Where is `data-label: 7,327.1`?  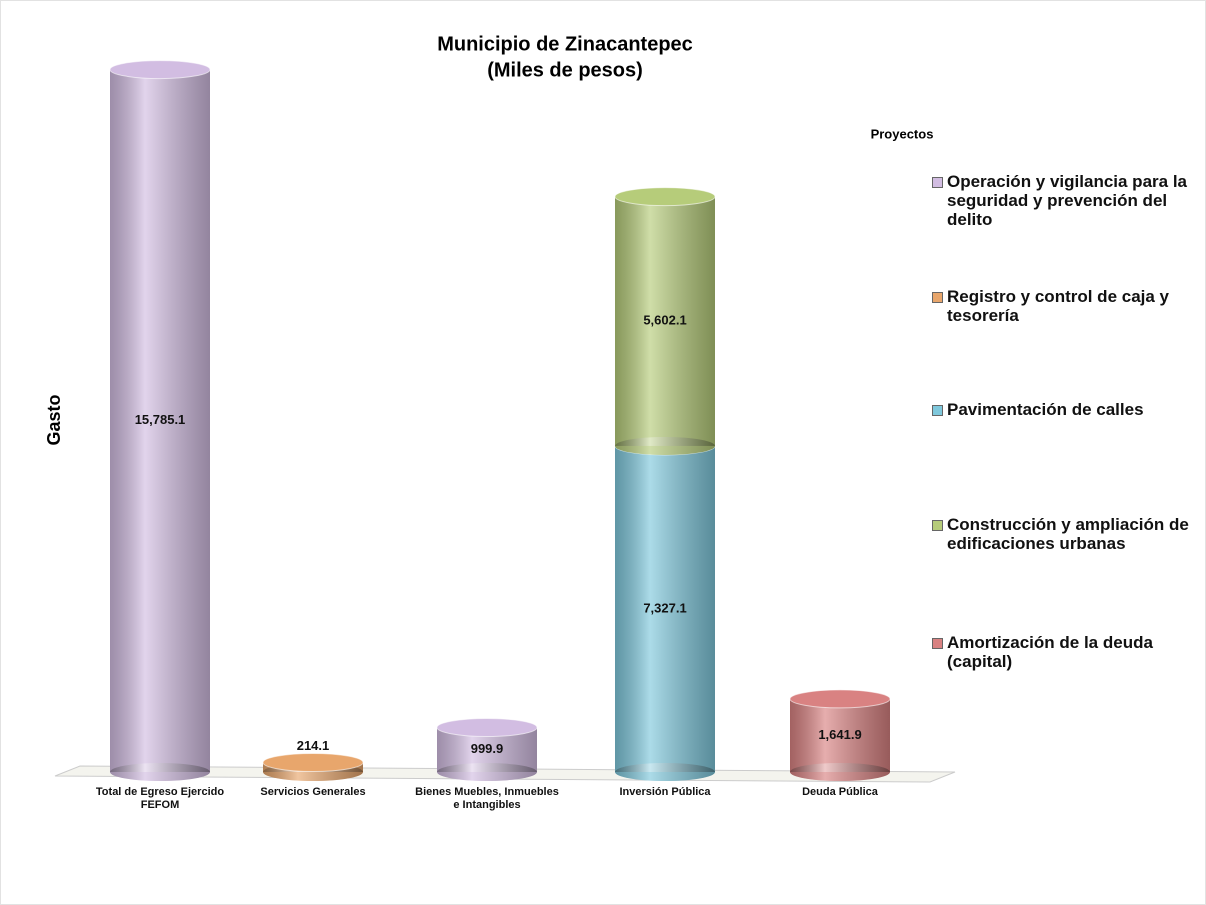 data-label: 7,327.1 is located at coordinates (664, 607).